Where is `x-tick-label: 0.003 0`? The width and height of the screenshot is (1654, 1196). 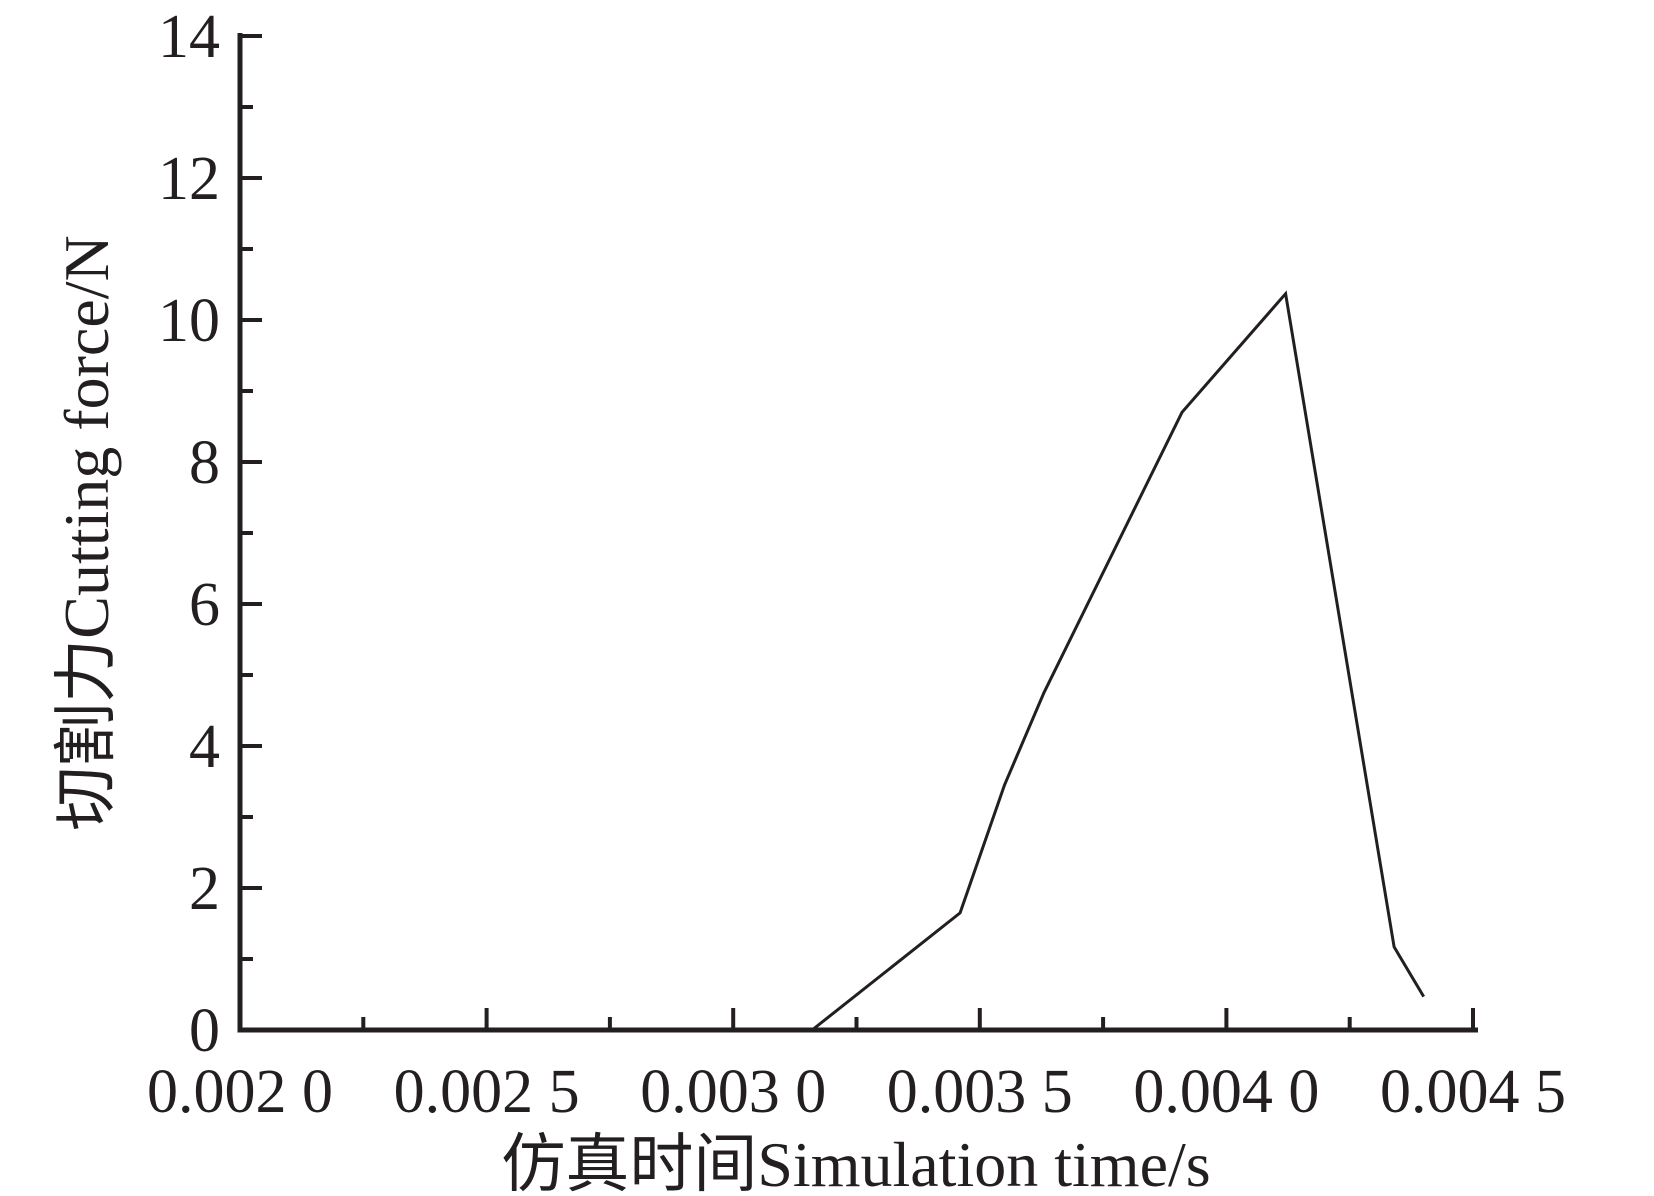 x-tick-label: 0.003 0 is located at coordinates (733, 1092).